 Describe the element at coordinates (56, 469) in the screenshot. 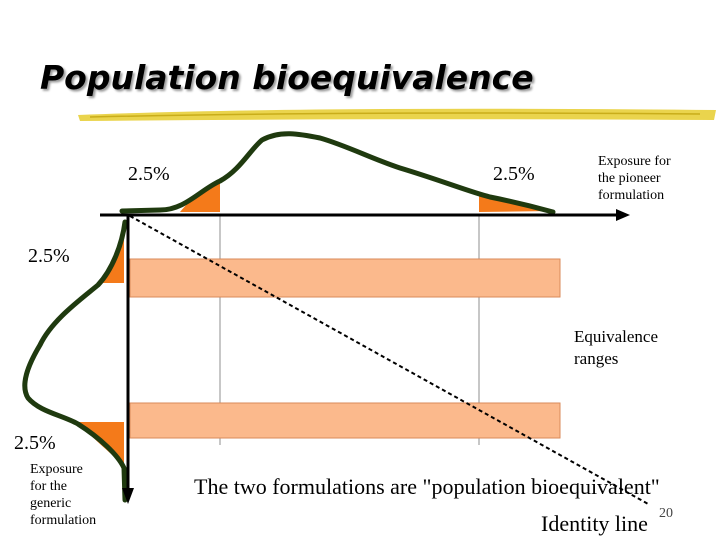

I see `generic-exposure-line-1: Exposure` at that location.